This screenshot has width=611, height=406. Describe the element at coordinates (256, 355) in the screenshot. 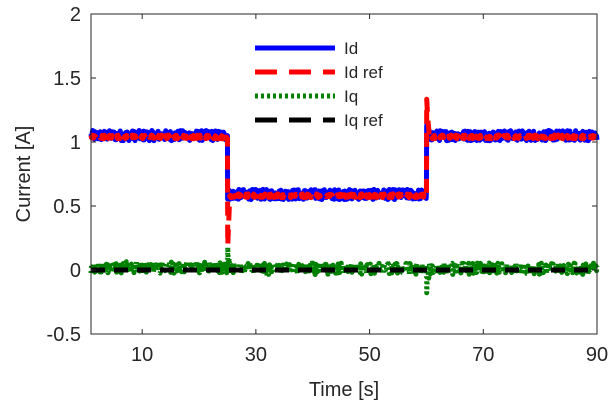

I see `x-tick-label: 30` at that location.